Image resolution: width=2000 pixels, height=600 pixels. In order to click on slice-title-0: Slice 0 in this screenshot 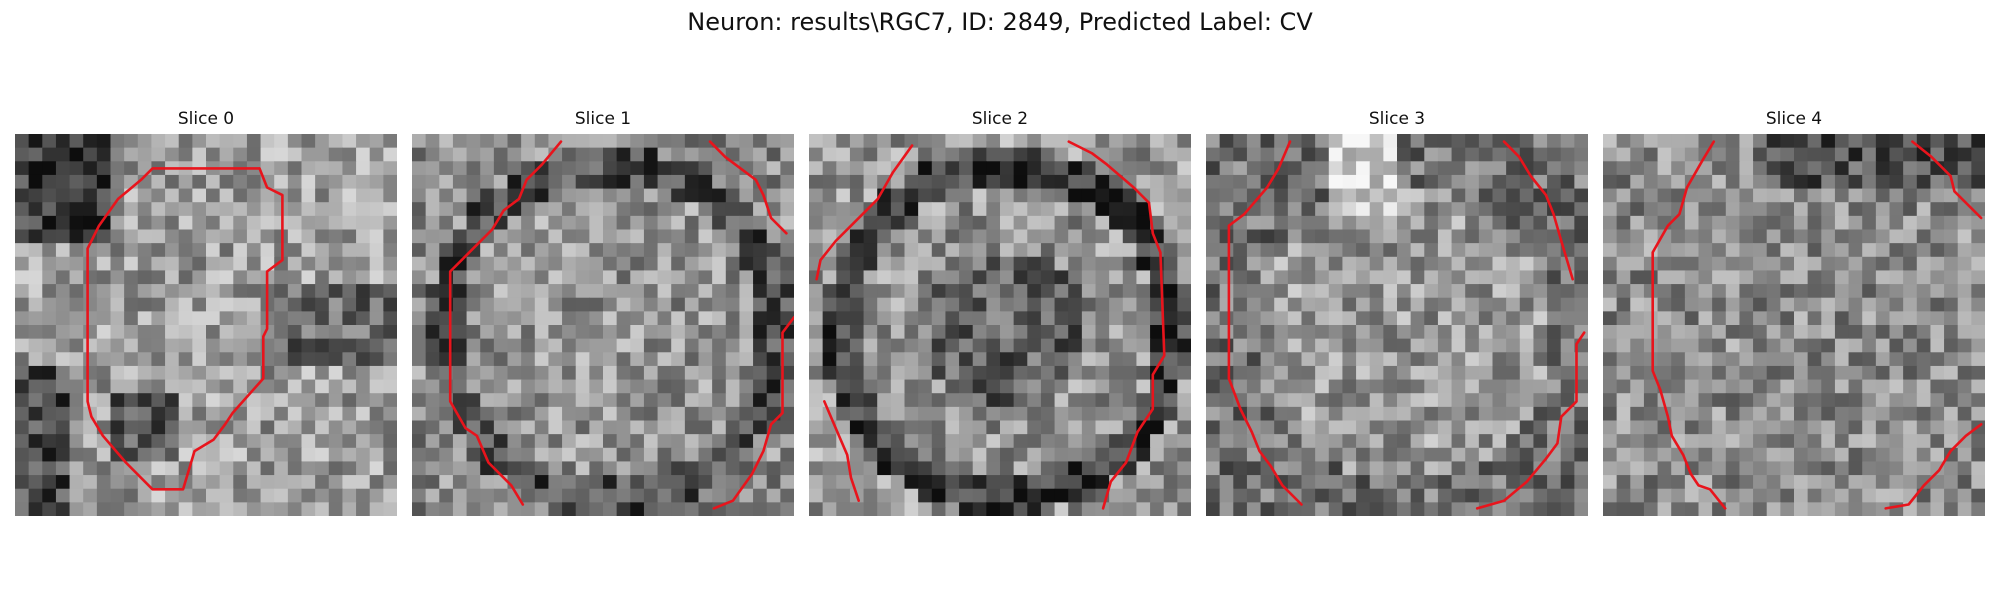, I will do `click(206, 119)`.